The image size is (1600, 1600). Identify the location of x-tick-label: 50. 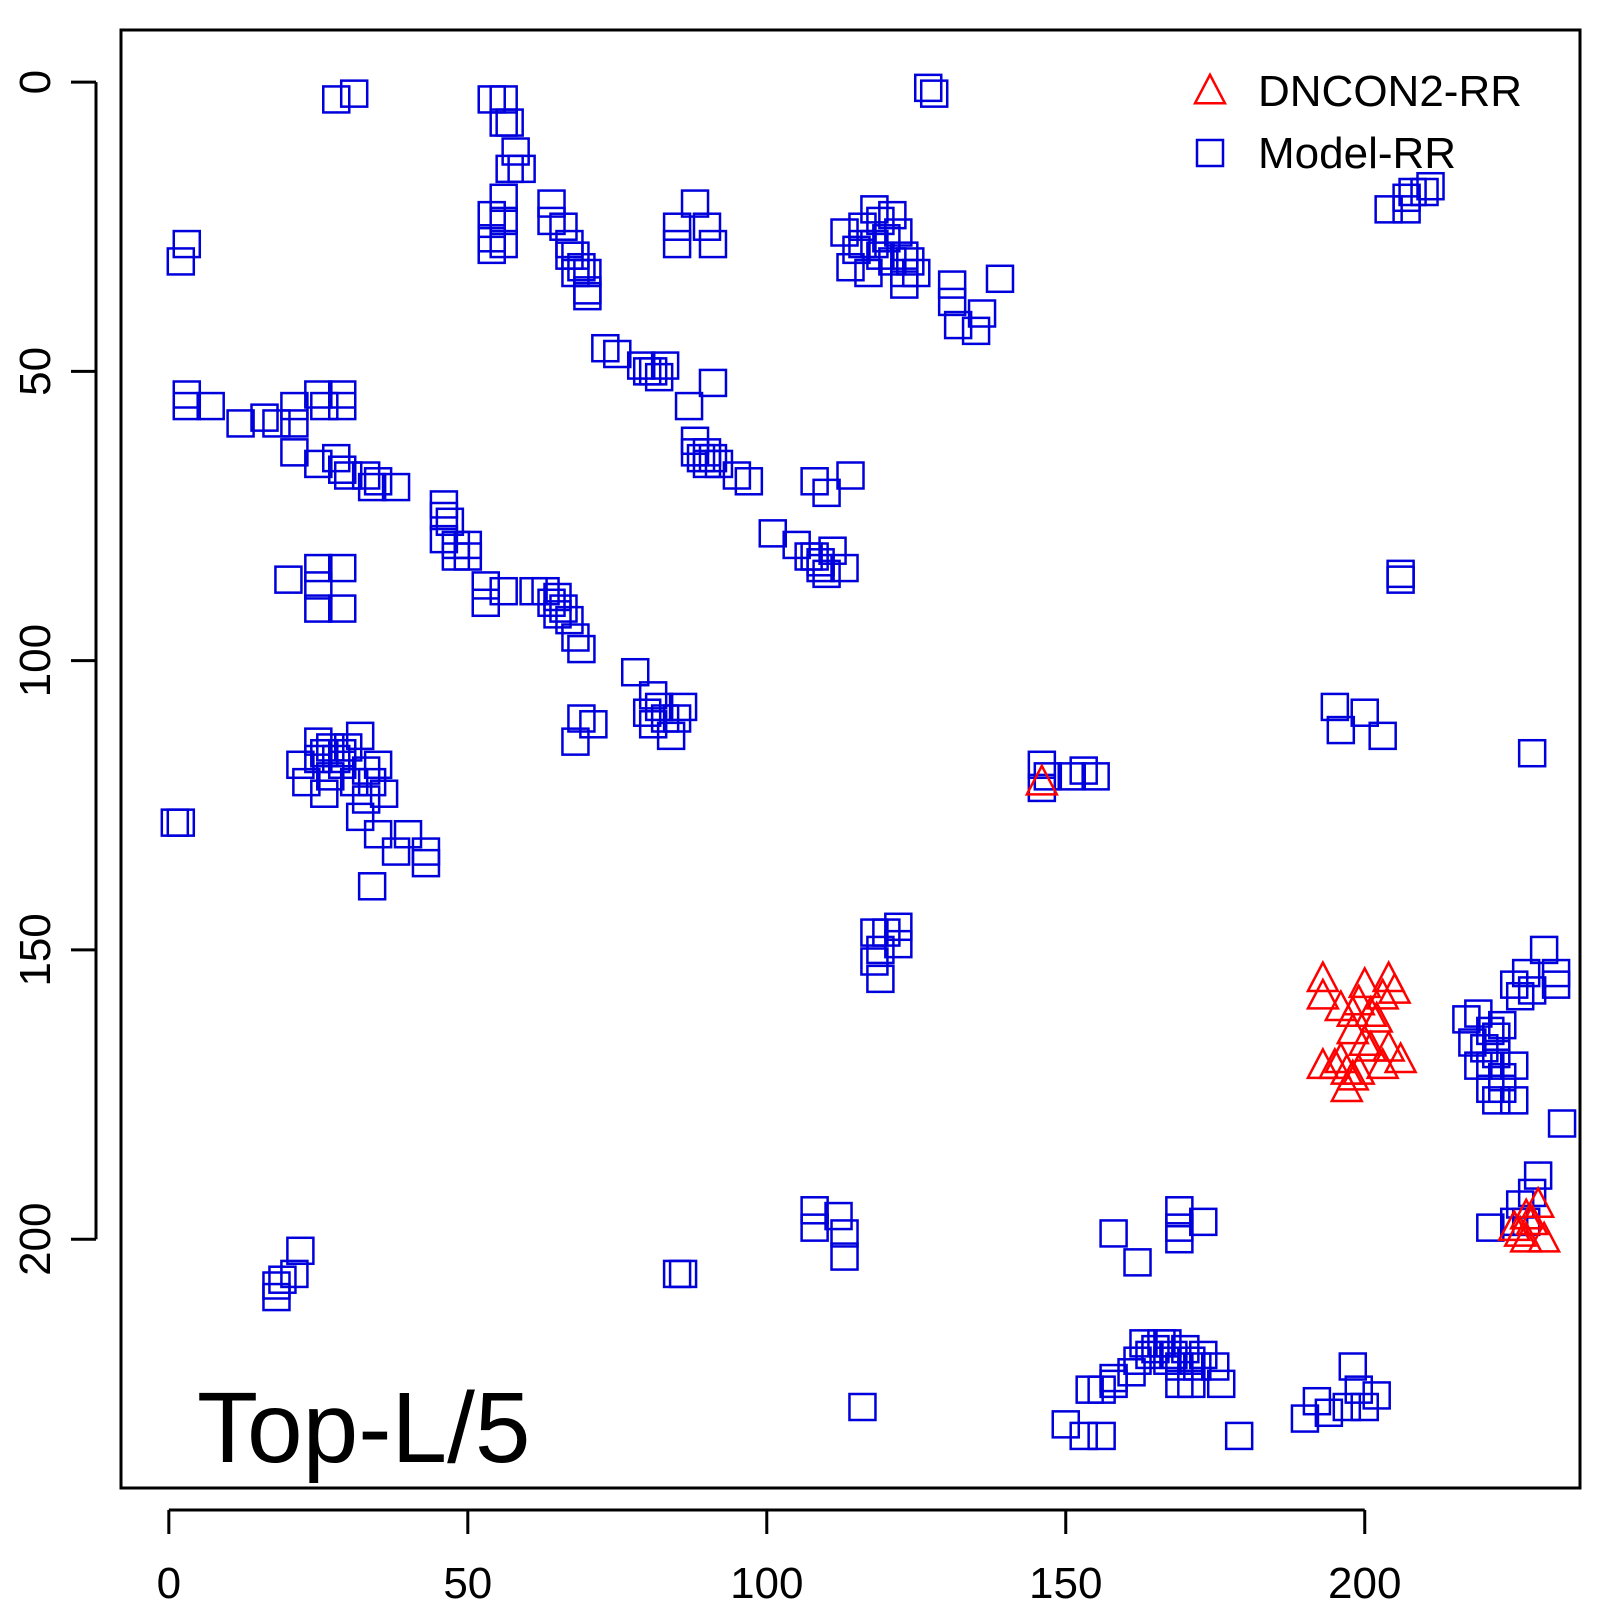
(467, 1579).